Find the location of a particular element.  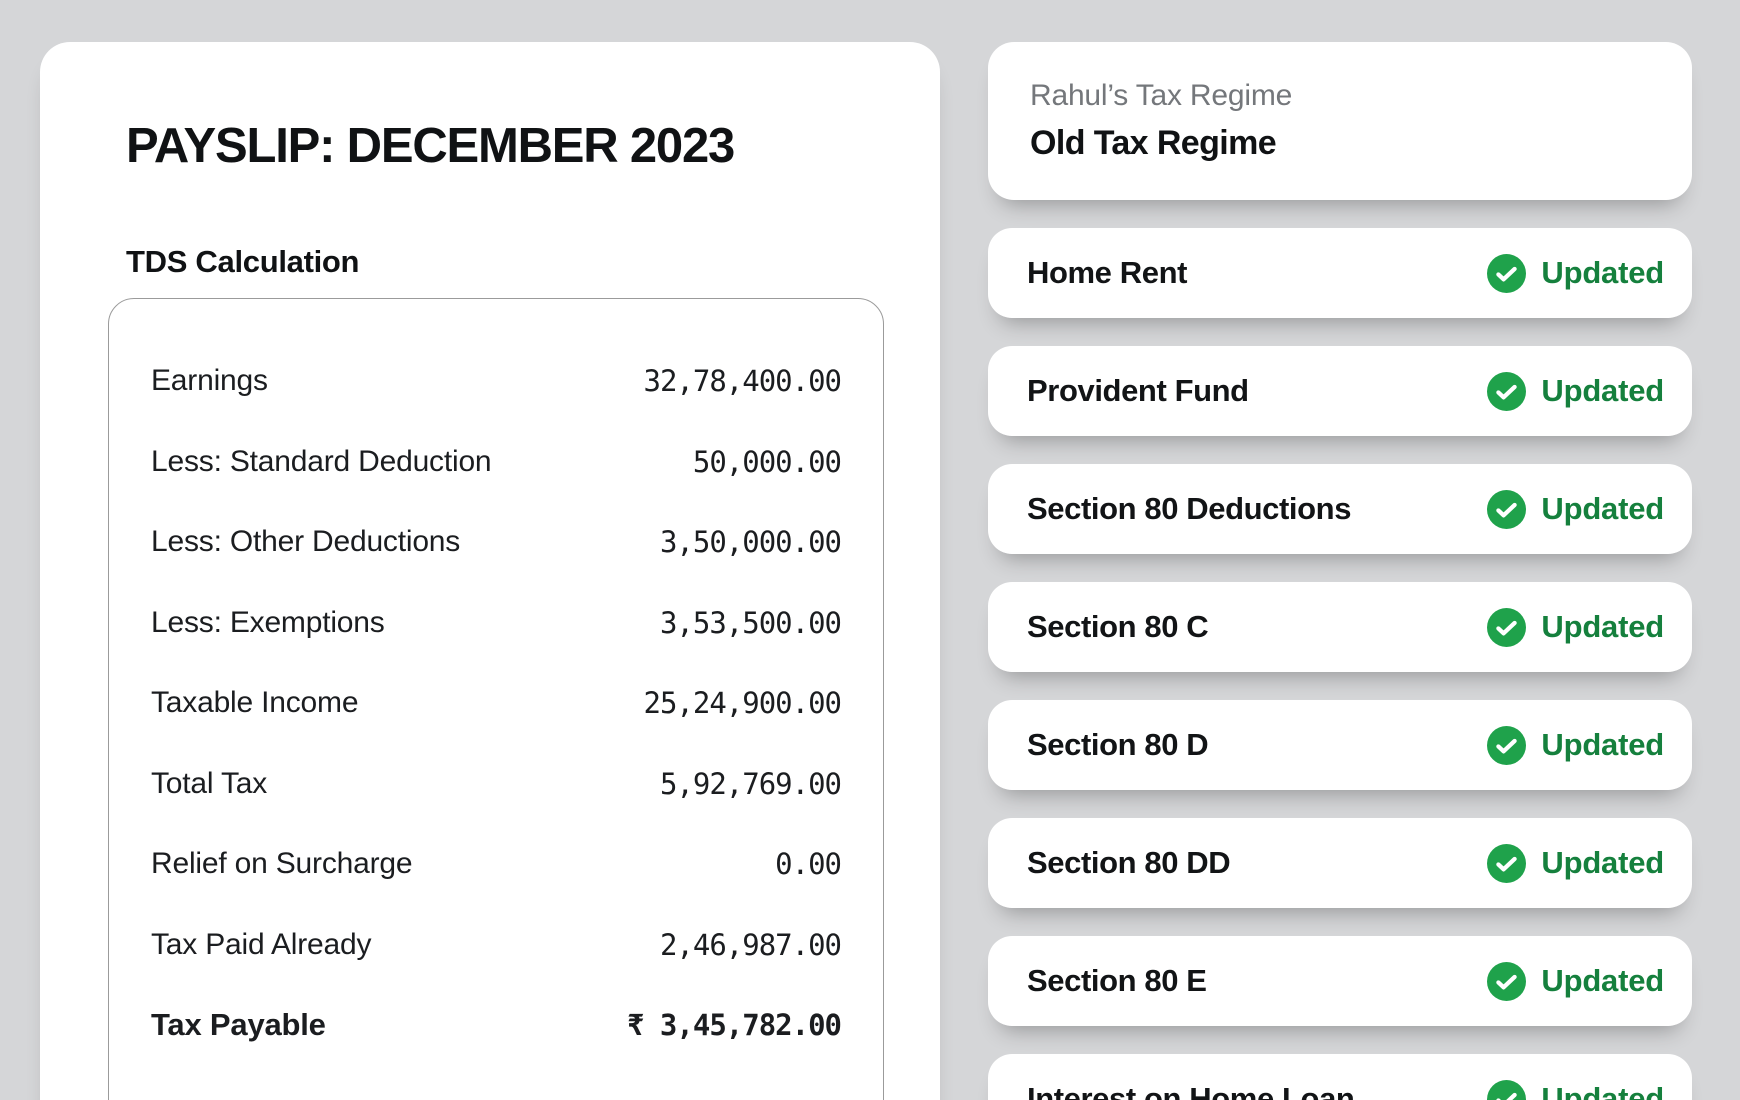

row-label: Relief on Surcharge is located at coordinates (282, 864).